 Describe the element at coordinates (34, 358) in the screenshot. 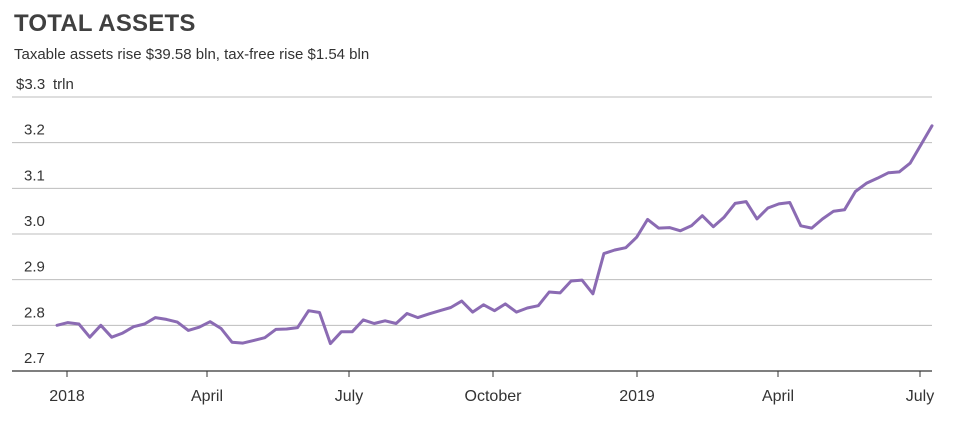

I see `y-tick-label: 2.7` at that location.